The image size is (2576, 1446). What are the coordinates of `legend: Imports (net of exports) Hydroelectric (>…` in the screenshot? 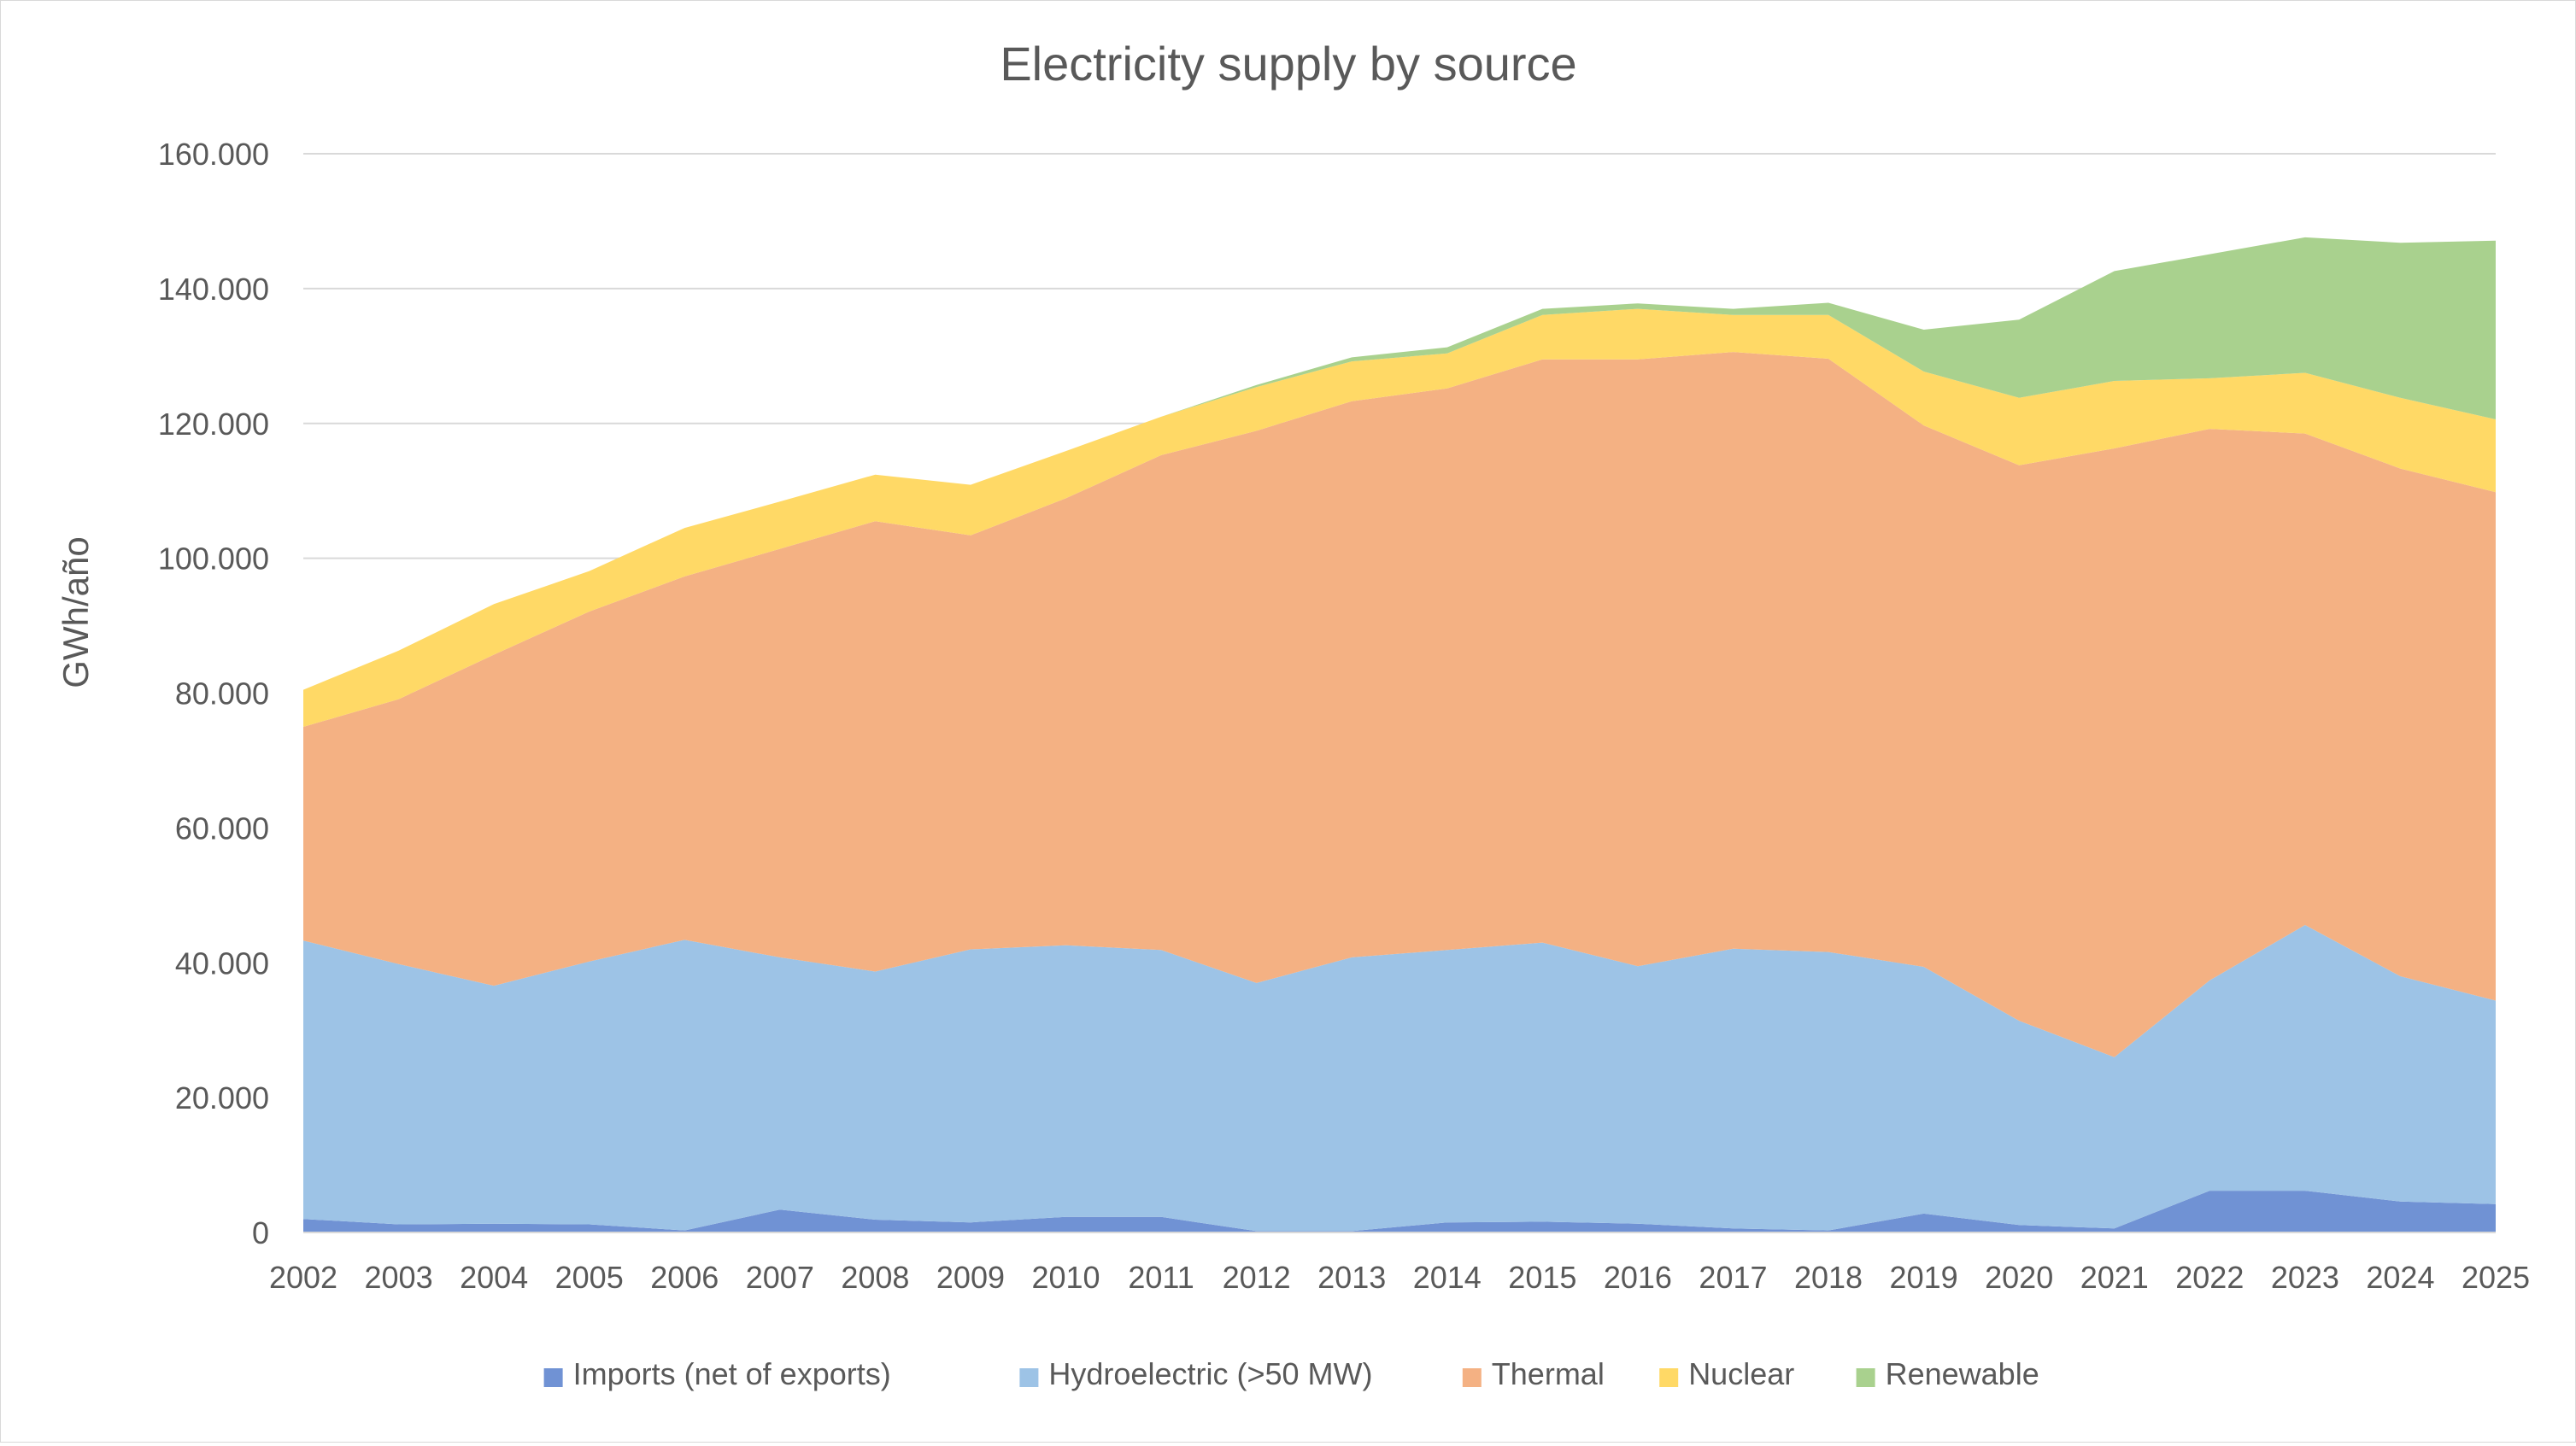 It's located at (1291, 1373).